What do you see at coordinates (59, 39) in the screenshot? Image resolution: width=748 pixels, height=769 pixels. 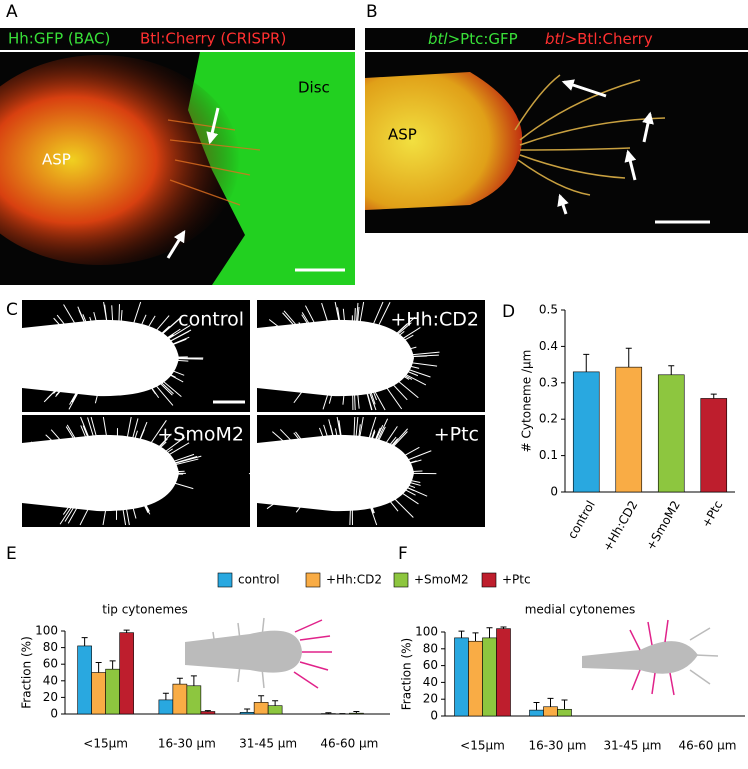 I see `channel-label: Hh:GFP (BAC)` at bounding box center [59, 39].